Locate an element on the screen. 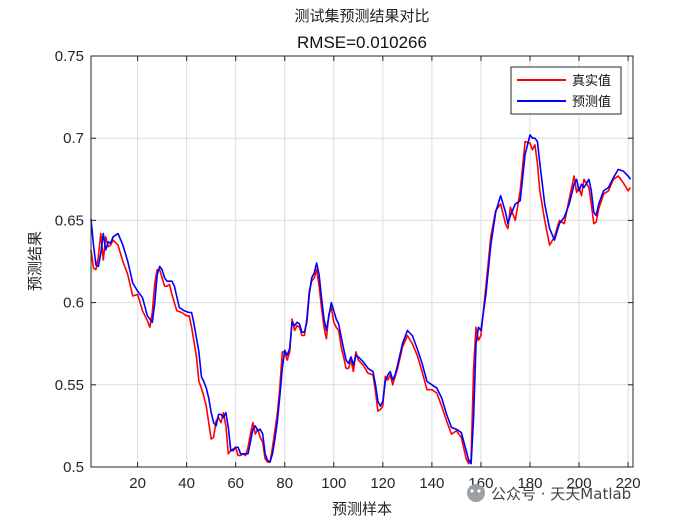  legend-label-true: 真实值 is located at coordinates (591, 81).